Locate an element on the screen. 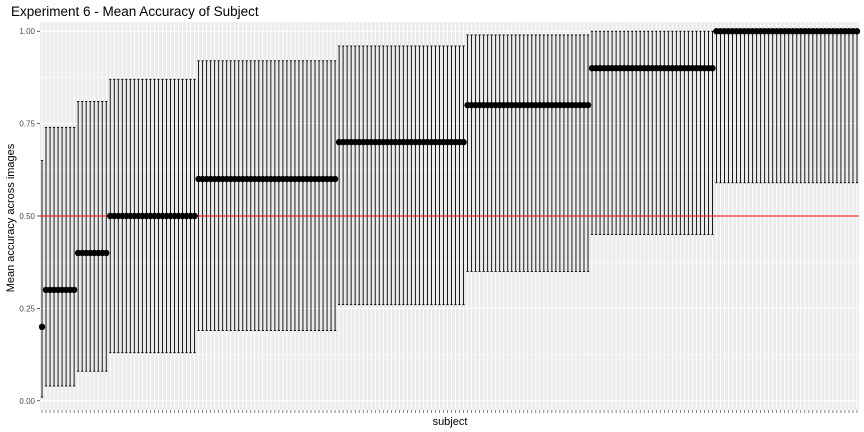 The image size is (864, 432). y-axis: 0.00 0.25 0.50 0.75 1.00 is located at coordinates (29, 216).